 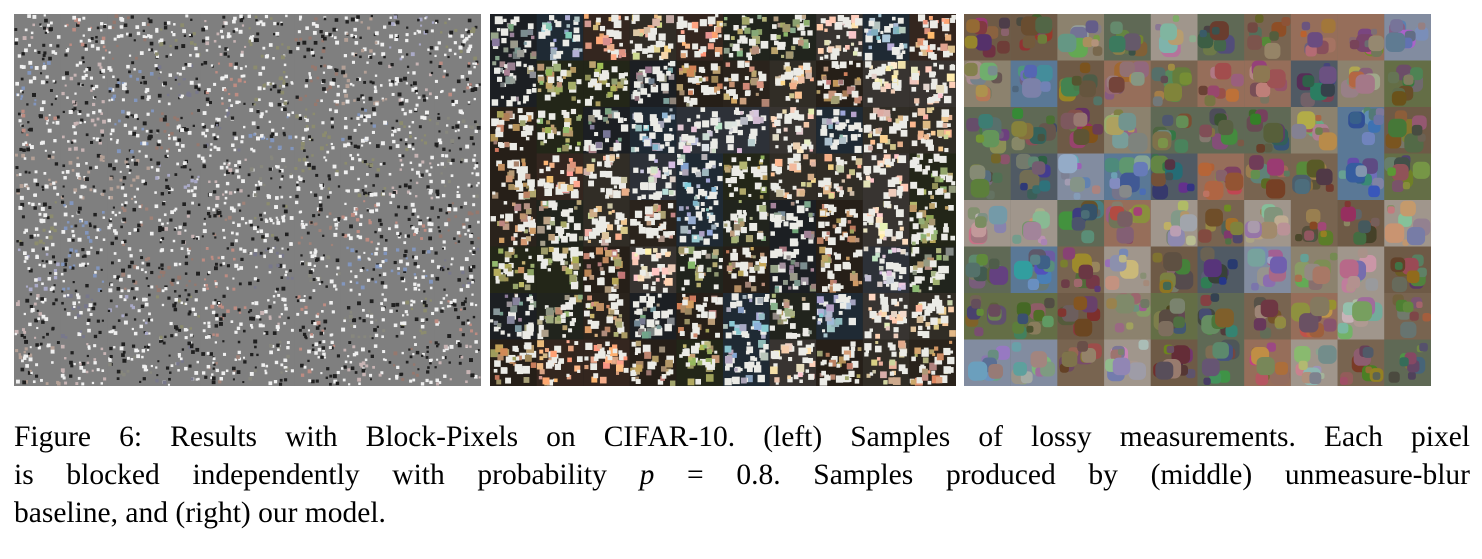 I want to click on caption-math-variable: p, so click(x=647, y=475).